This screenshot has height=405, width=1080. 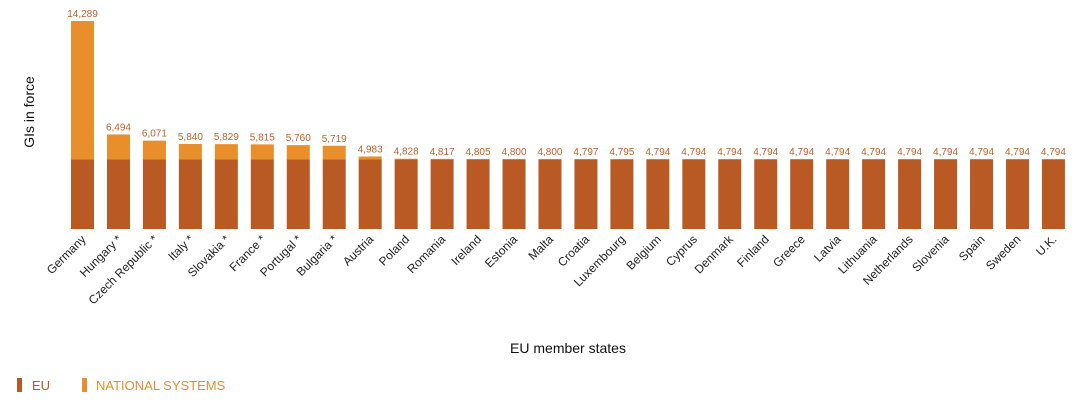 What do you see at coordinates (29, 112) in the screenshot?
I see `y-axis-title: GIs in force` at bounding box center [29, 112].